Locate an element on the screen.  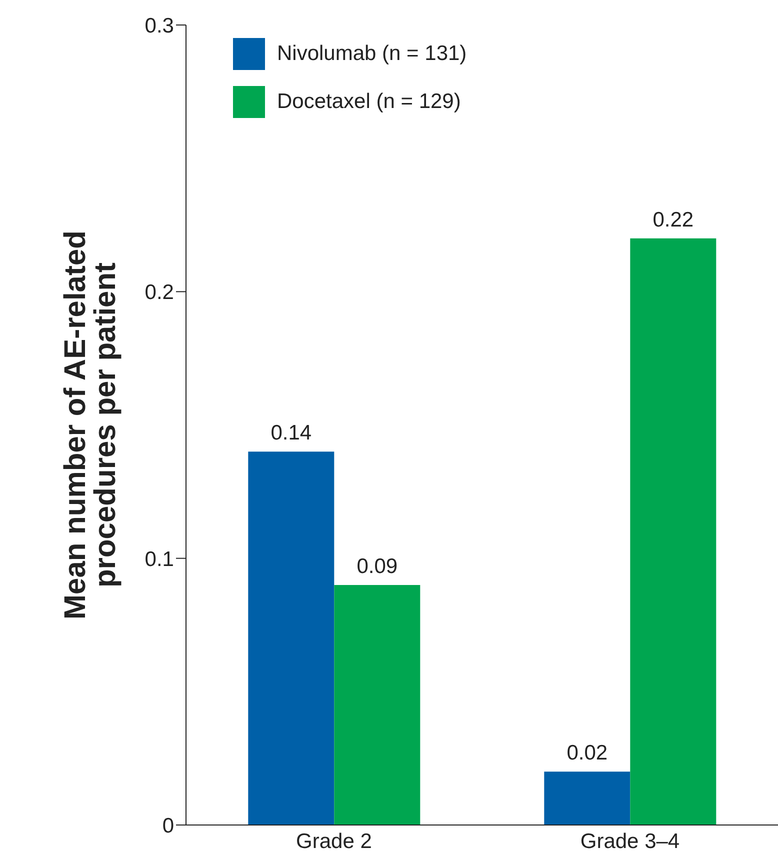
y-tick-label: 0.3 is located at coordinates (159, 26).